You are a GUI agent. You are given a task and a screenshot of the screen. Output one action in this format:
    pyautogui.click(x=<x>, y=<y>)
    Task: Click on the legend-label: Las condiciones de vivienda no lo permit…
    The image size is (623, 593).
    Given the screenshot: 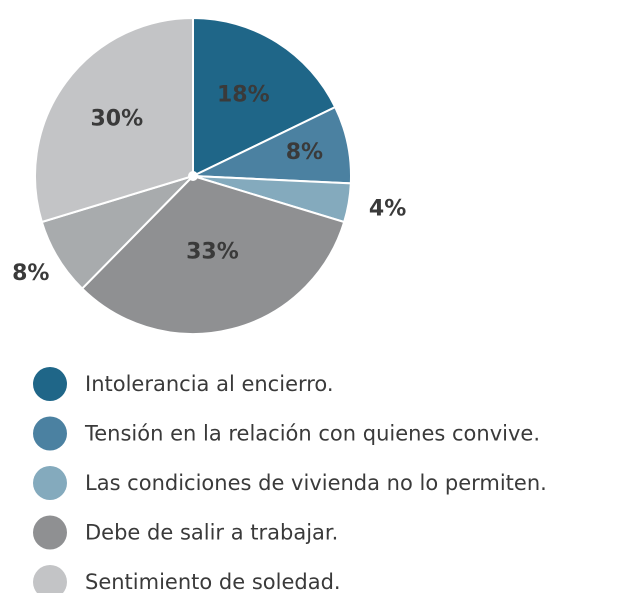 What is the action you would take?
    pyautogui.click(x=316, y=483)
    